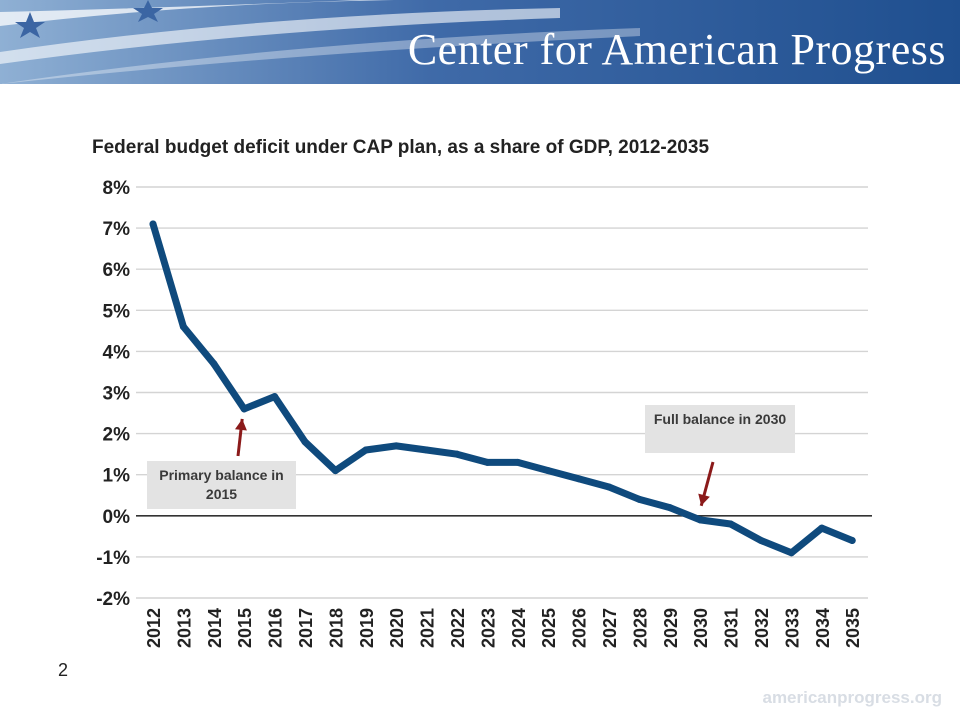 The image size is (960, 720). Describe the element at coordinates (852, 697) in the screenshot. I see `footer-url: americanprogress.org` at that location.